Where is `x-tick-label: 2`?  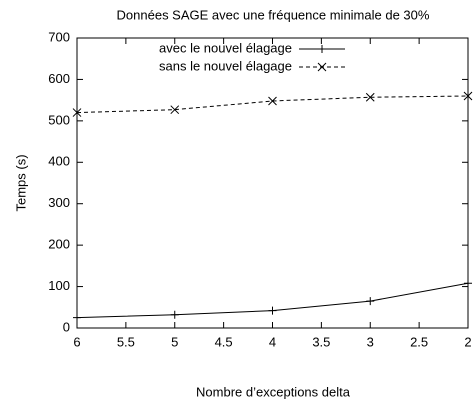 x-tick-label: 2 is located at coordinates (467, 341).